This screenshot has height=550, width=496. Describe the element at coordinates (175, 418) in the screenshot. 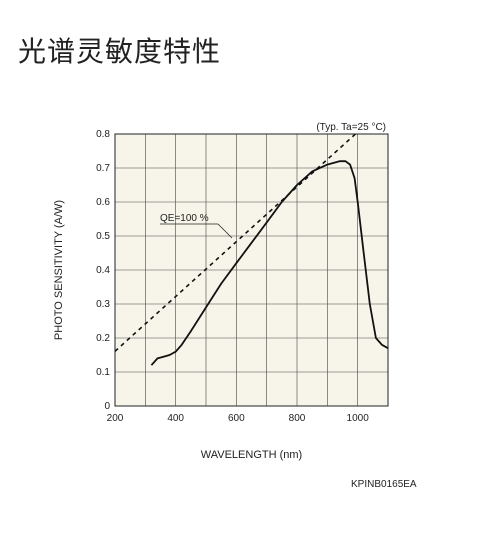

I see `x-tick-label: 400` at that location.